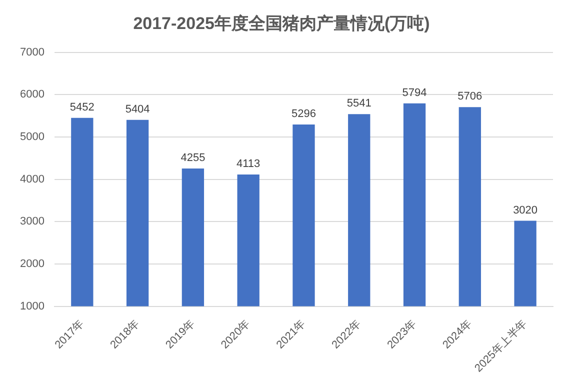 The height and width of the screenshot is (383, 573). I want to click on y-tick-label: 5000, so click(32, 137).